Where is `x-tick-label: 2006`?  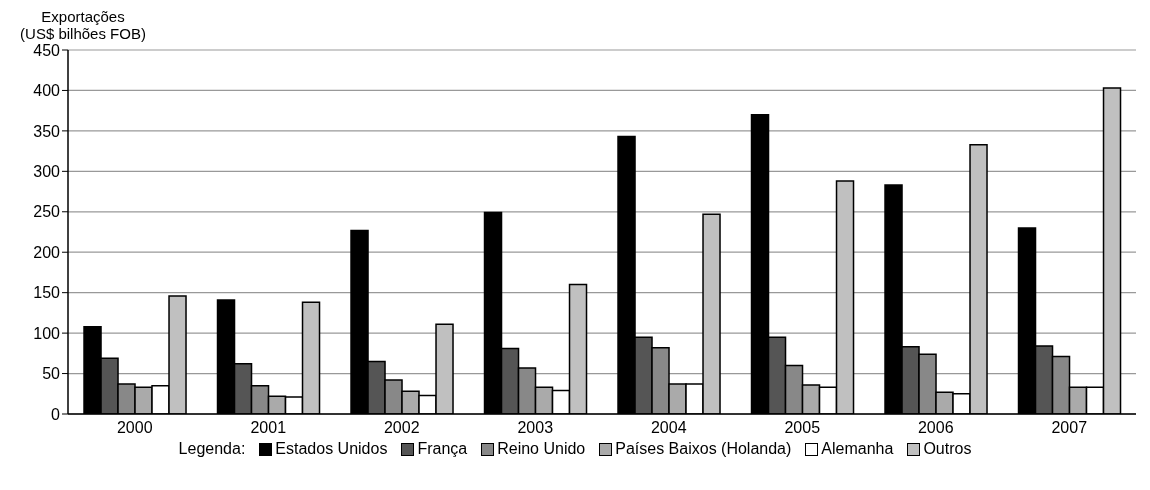 x-tick-label: 2006 is located at coordinates (935, 428).